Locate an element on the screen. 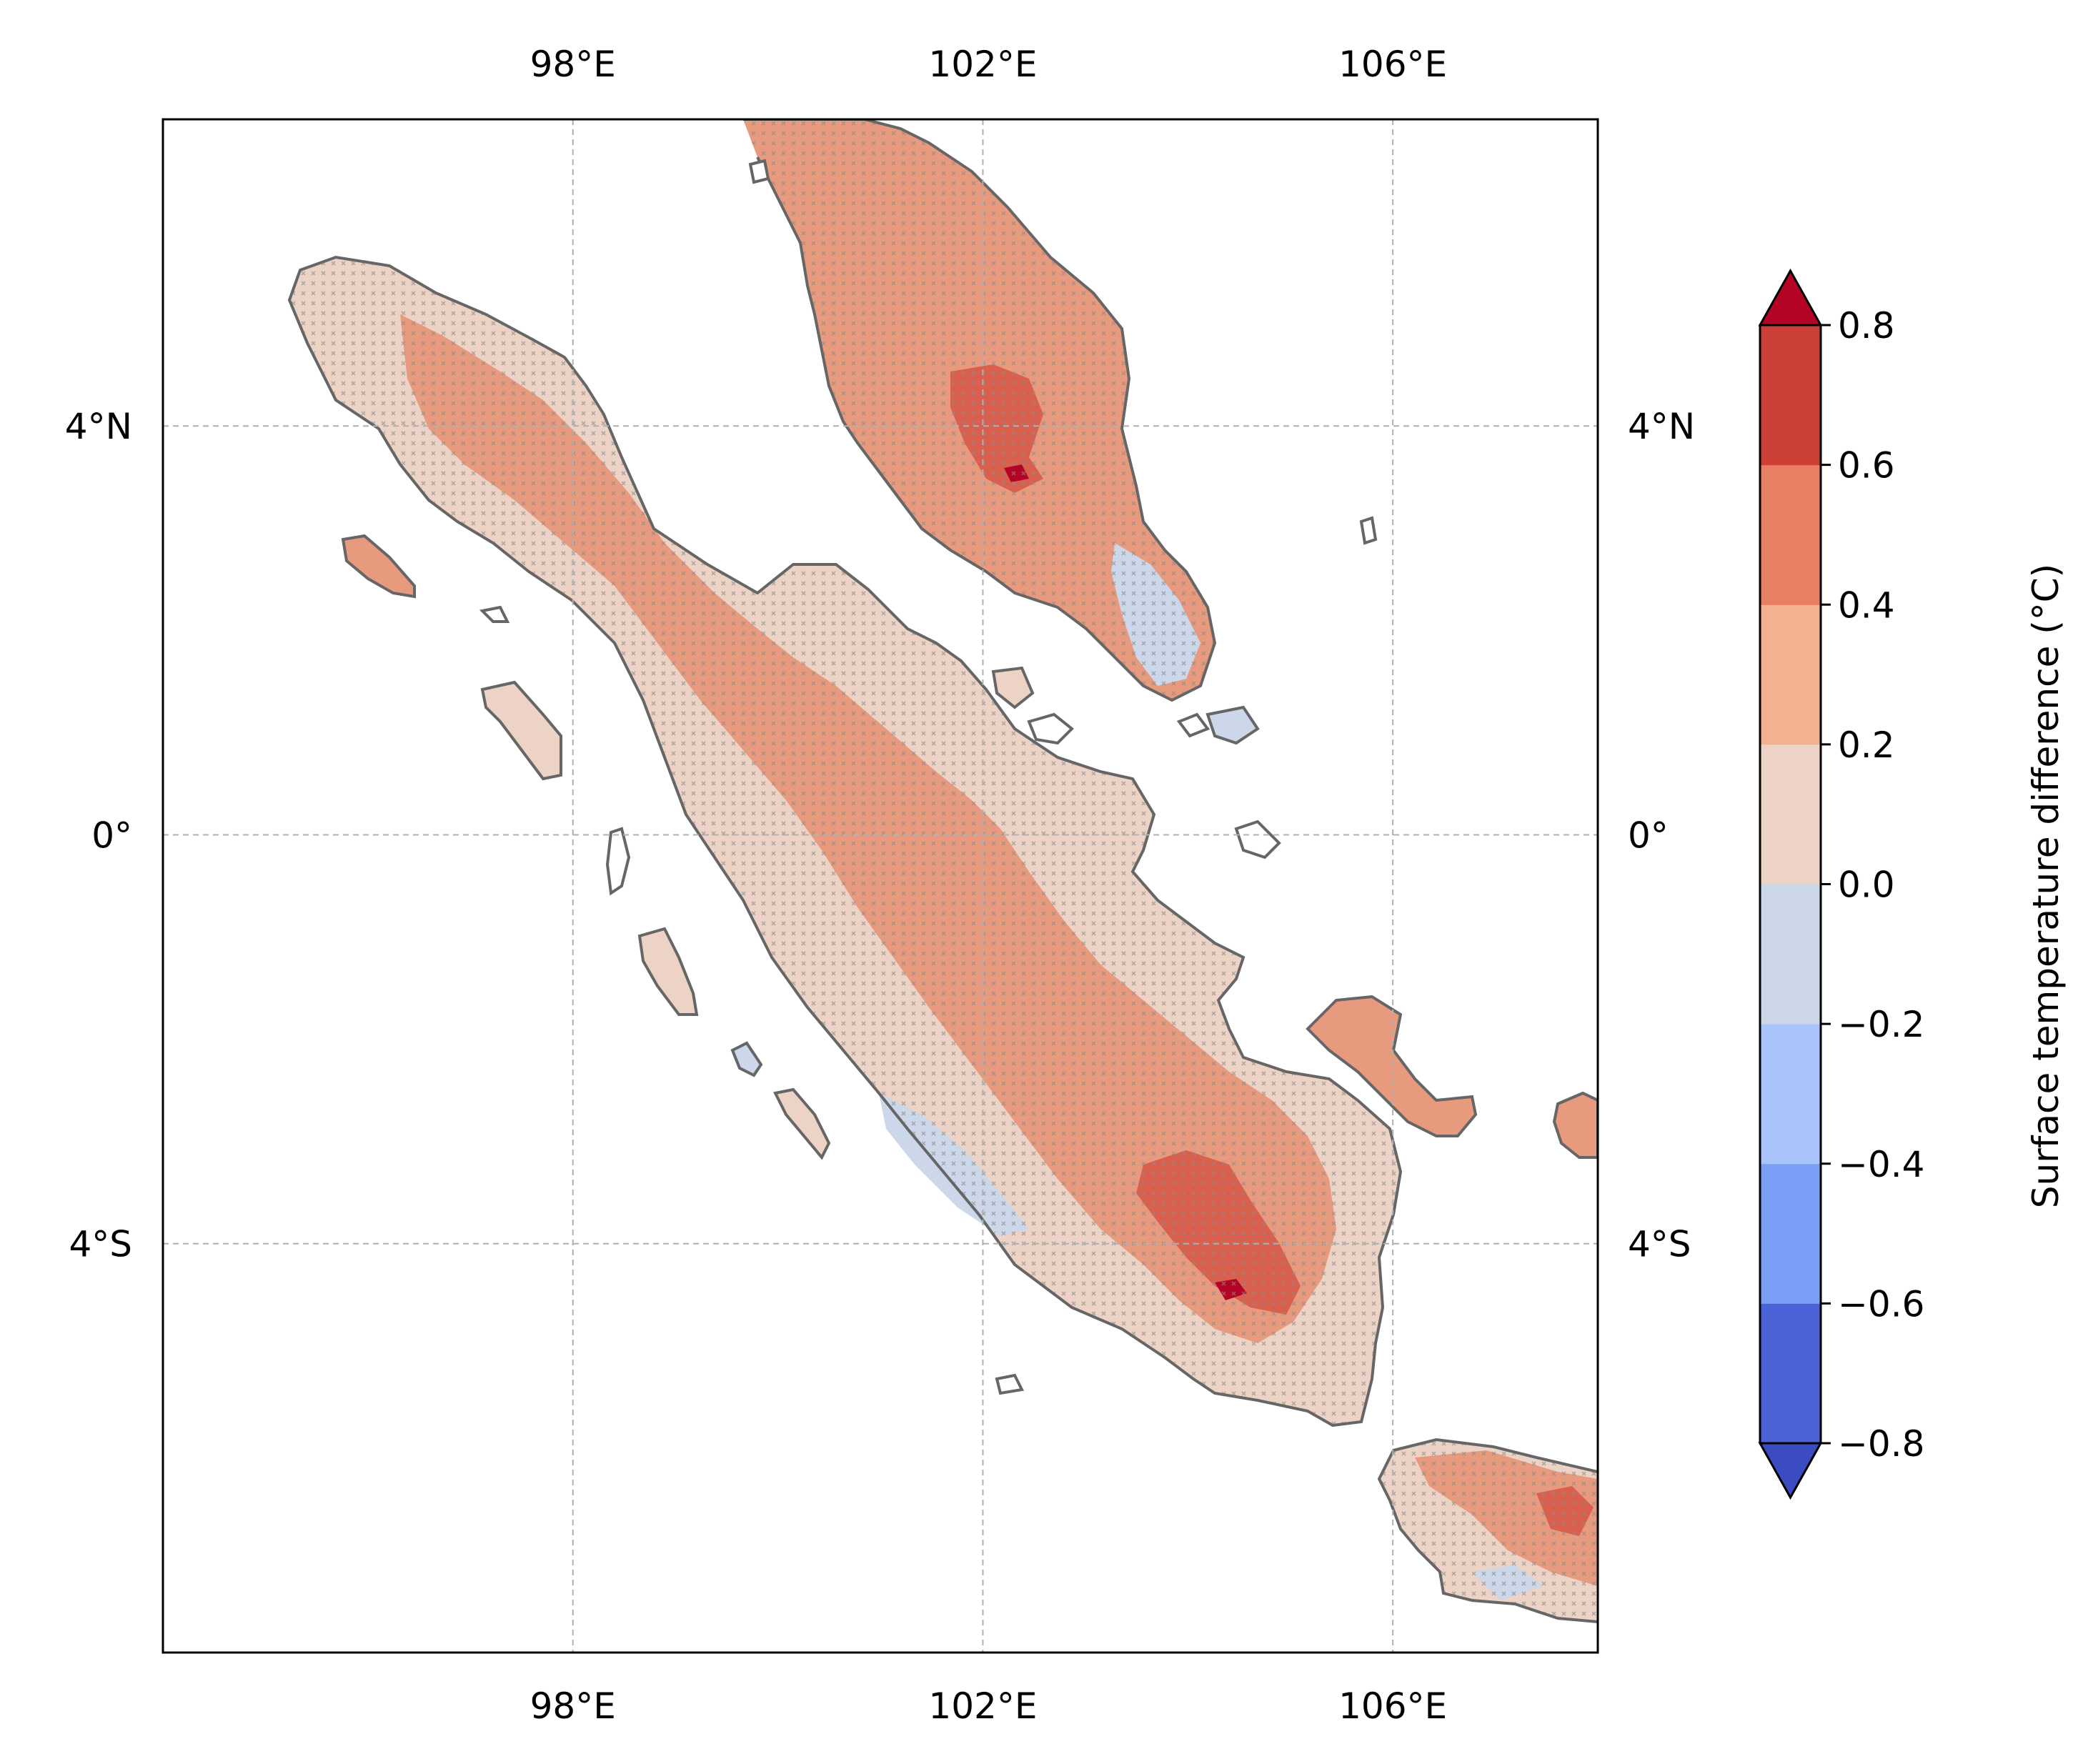 The height and width of the screenshot is (1764, 2083). malay-coastline is located at coordinates (980, 411).